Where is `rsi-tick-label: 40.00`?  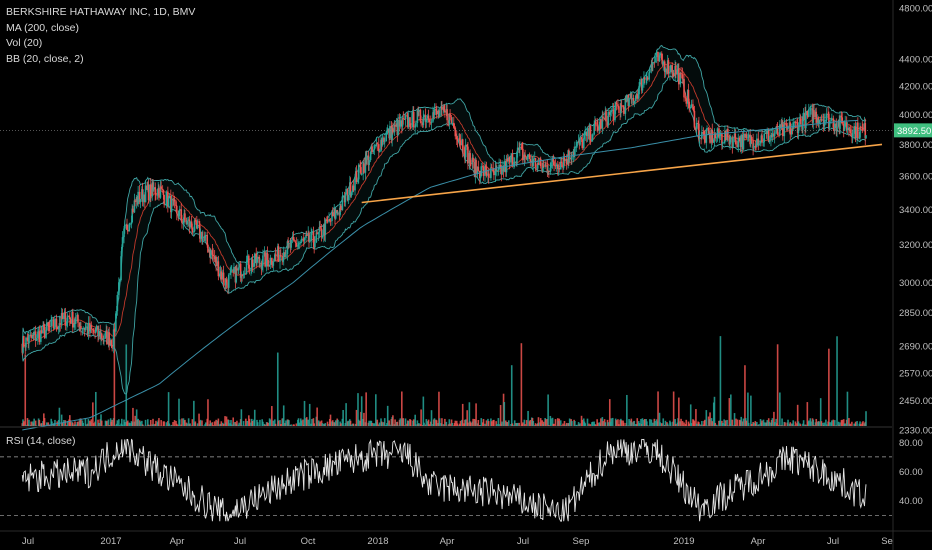 rsi-tick-label: 40.00 is located at coordinates (911, 501).